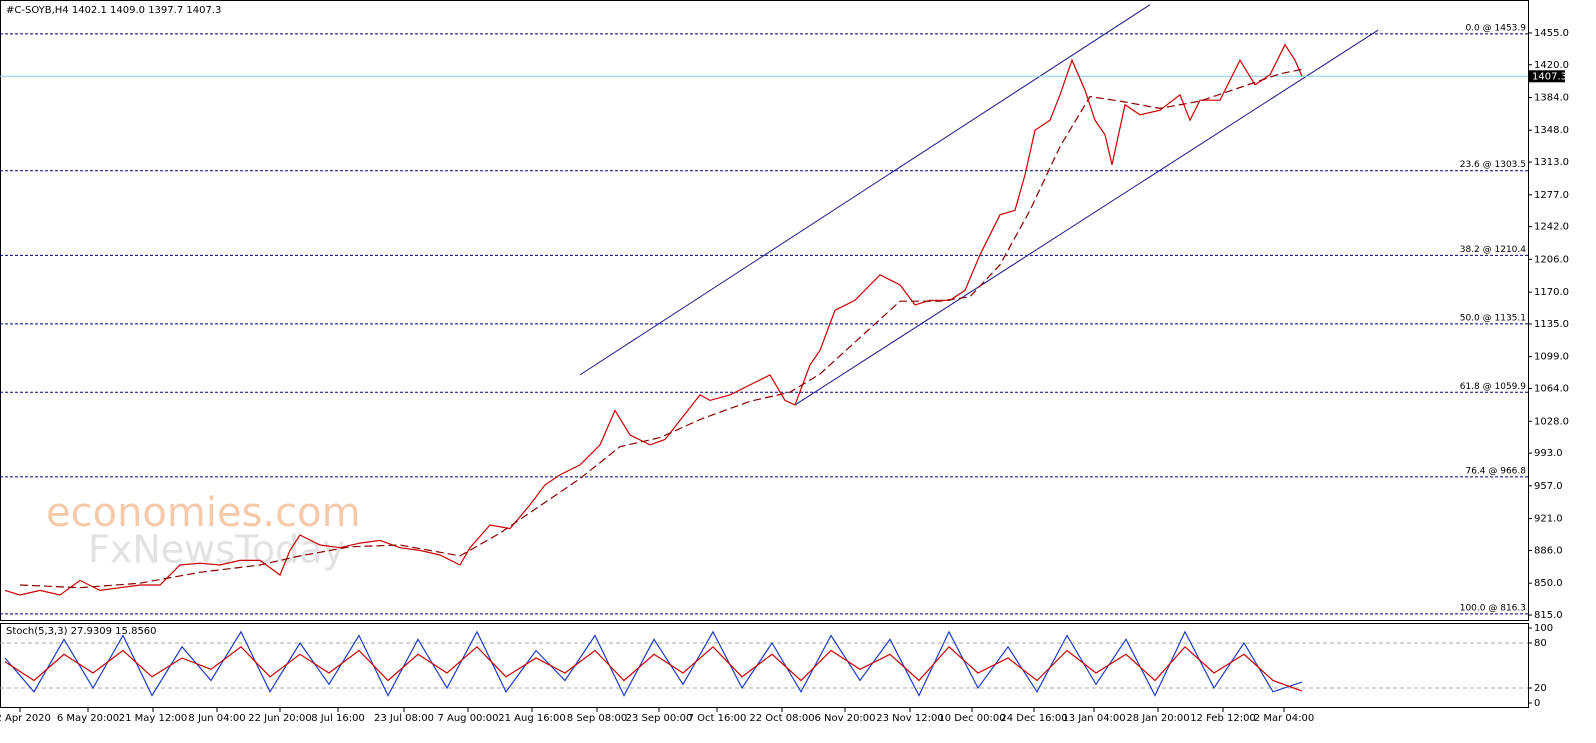  Describe the element at coordinates (717, 718) in the screenshot. I see `x-tick-label: 7 Oct 16:00` at that location.